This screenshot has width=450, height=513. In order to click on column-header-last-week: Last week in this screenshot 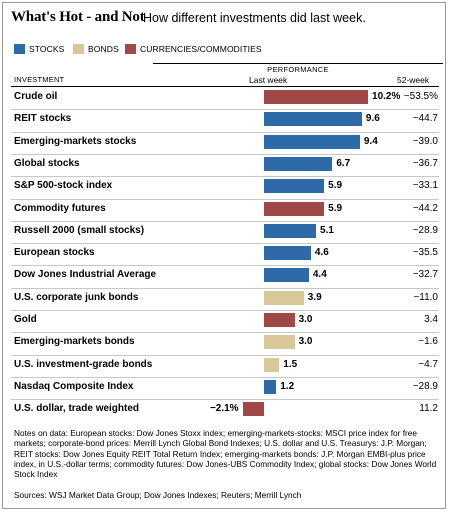, I will do `click(268, 80)`.